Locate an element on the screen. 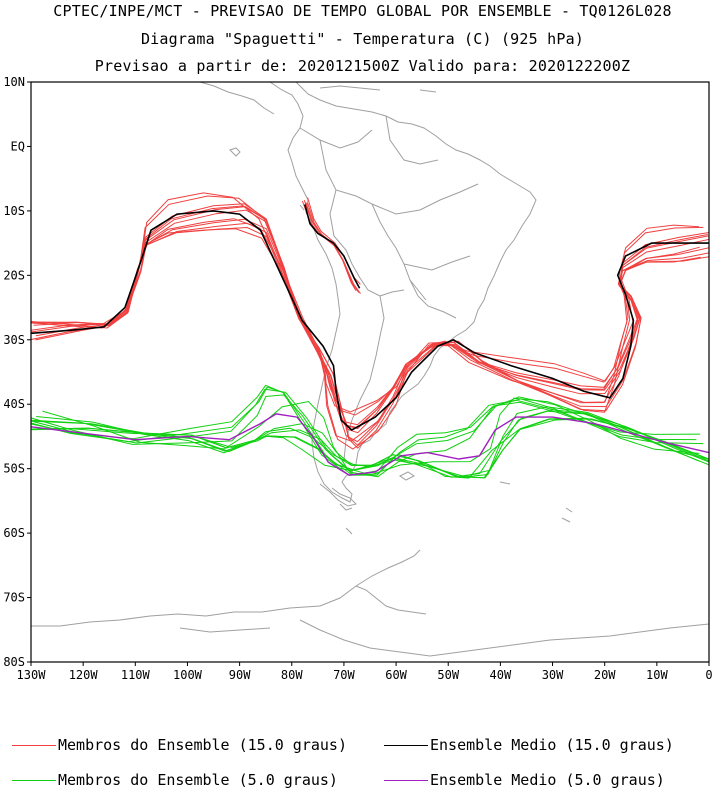 The width and height of the screenshot is (725, 792). y-tick-label: 70S is located at coordinates (14, 598).